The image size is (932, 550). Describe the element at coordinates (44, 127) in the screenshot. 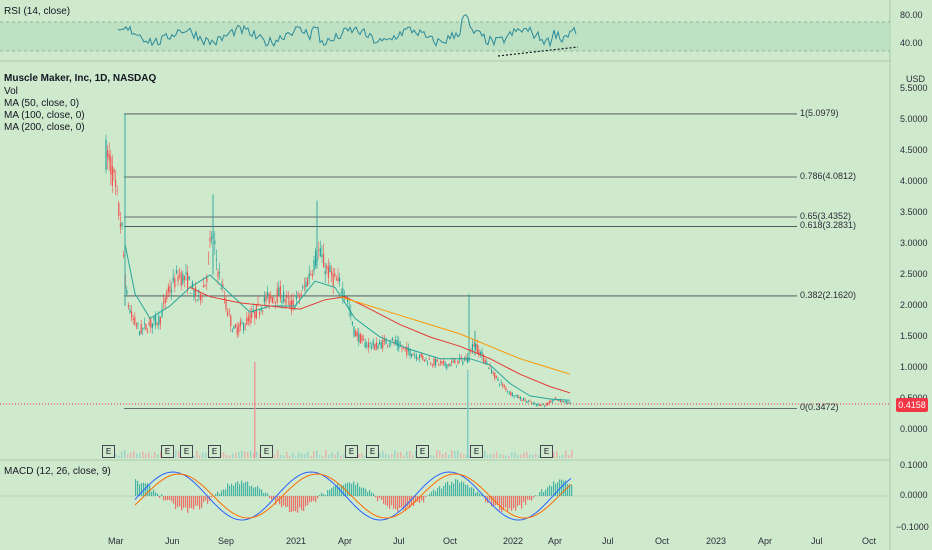

I see `indicator-ma200: MA (200, close, 0)` at that location.